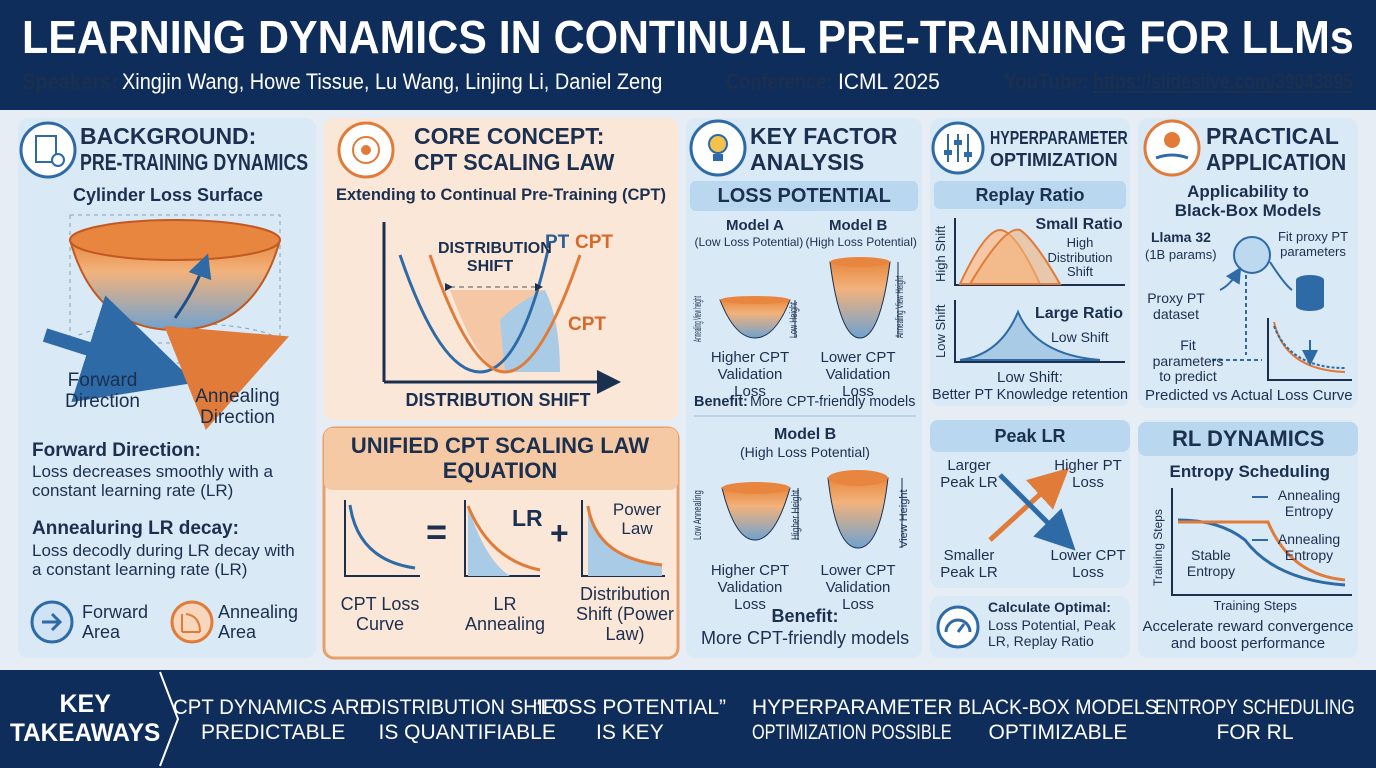 The width and height of the screenshot is (1376, 768). Describe the element at coordinates (1088, 474) in the screenshot. I see `label: Higher PT Loss` at that location.